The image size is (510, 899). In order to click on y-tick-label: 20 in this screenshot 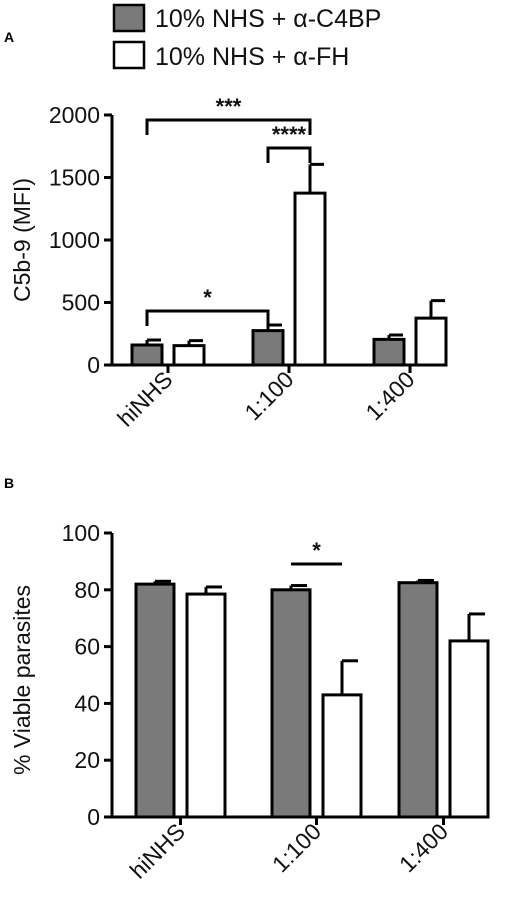, I will do `click(87, 760)`.